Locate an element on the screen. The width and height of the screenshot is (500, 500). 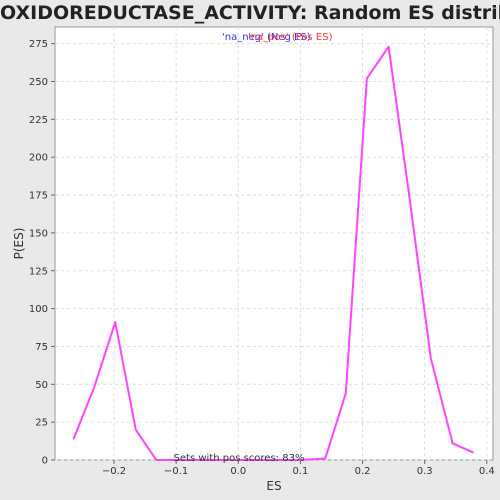
x-tick-label: 0.3 is located at coordinates (425, 471).